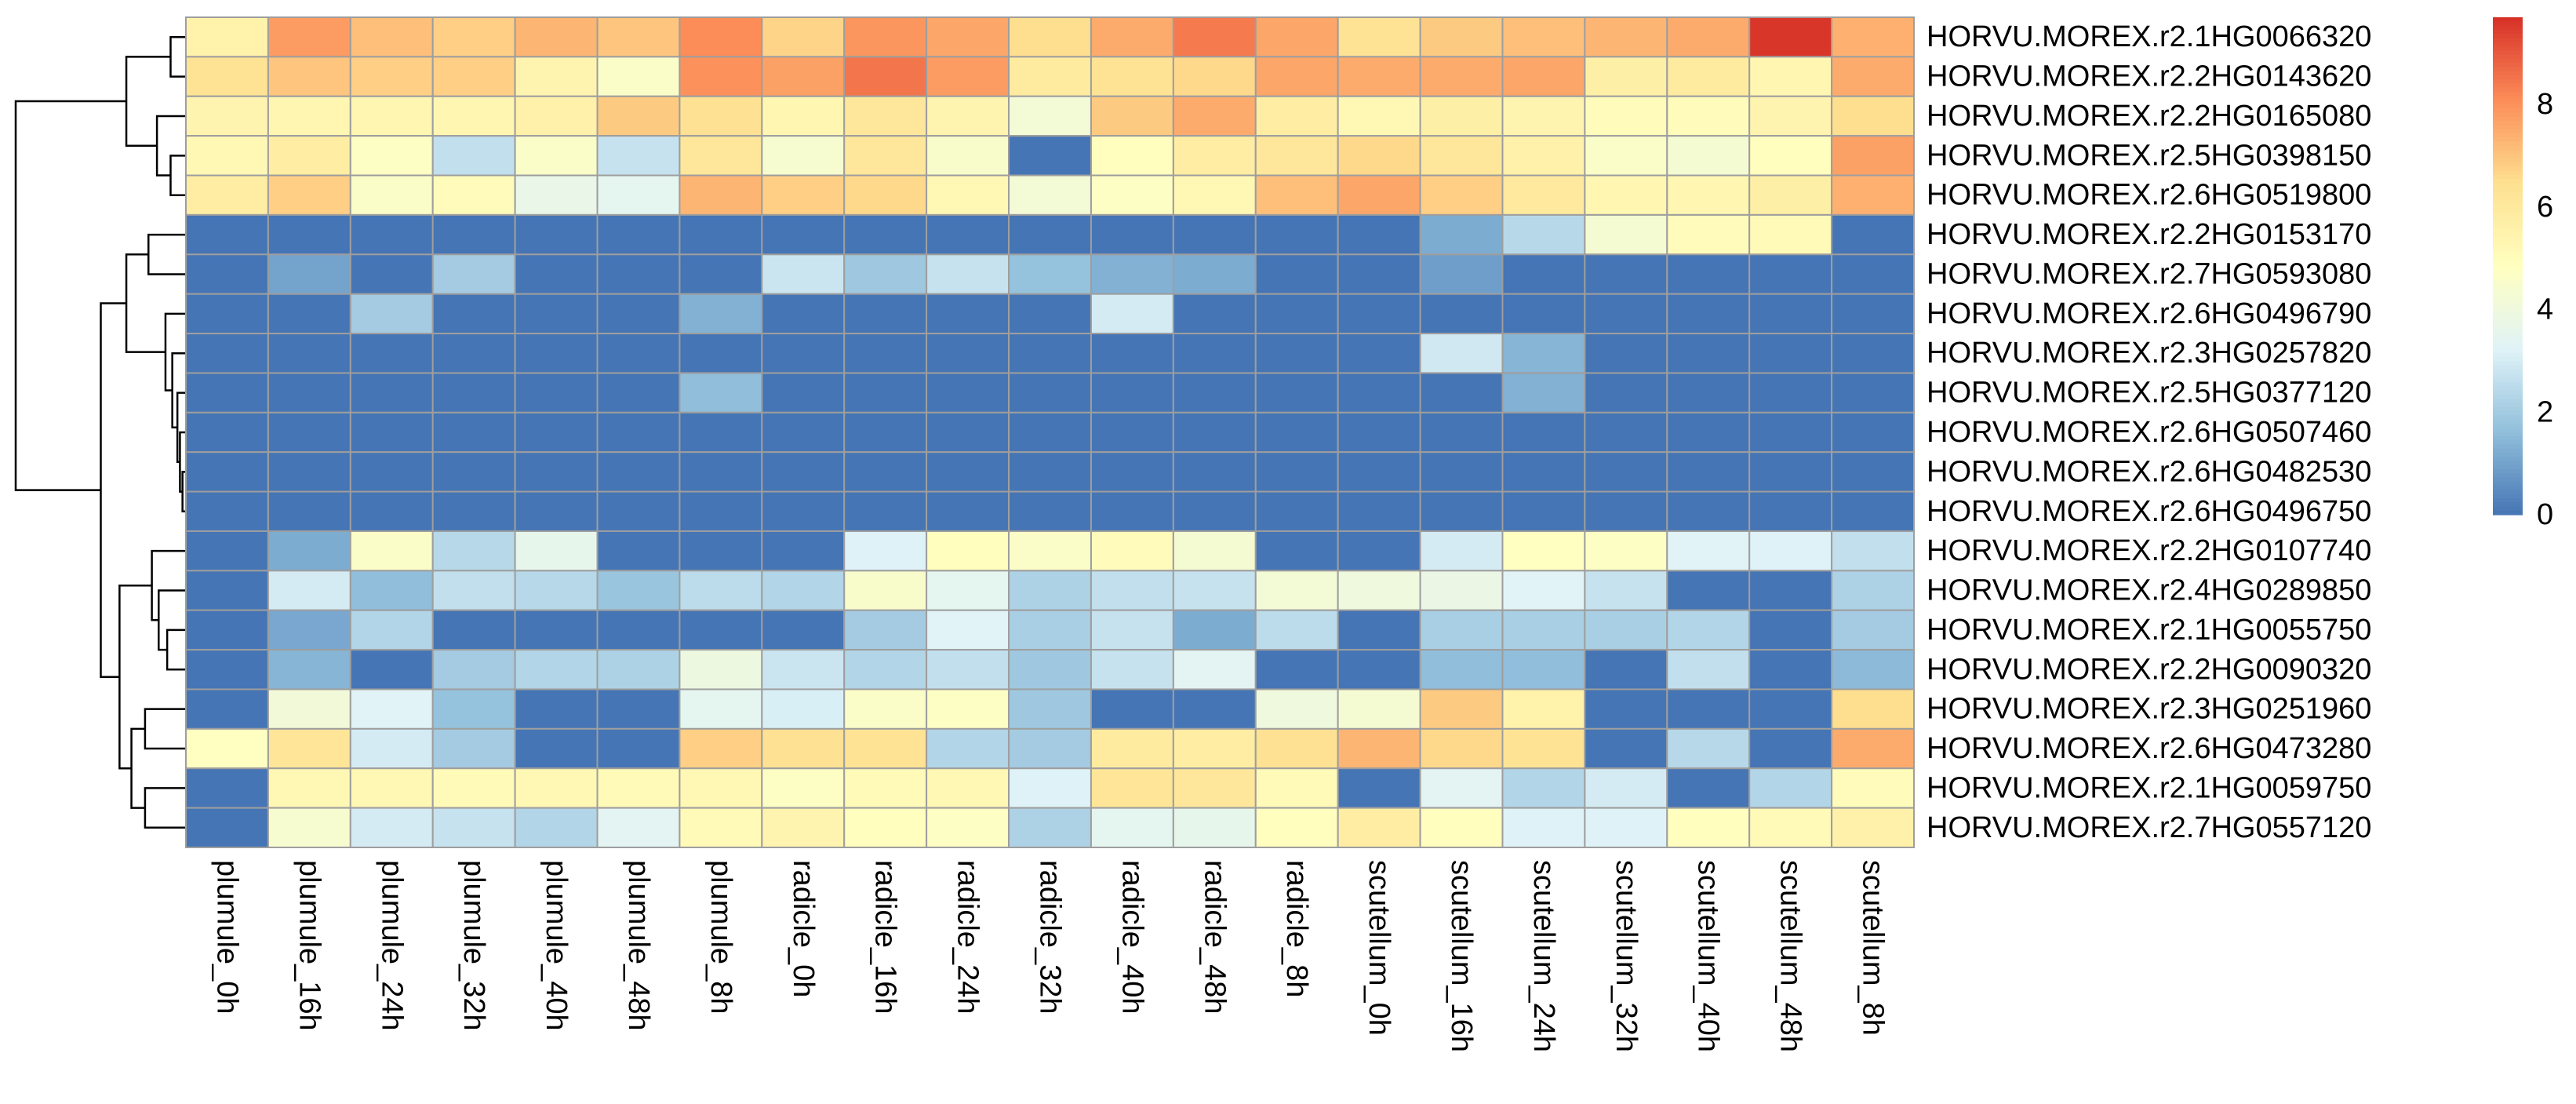 The height and width of the screenshot is (1104, 2576). I want to click on column-label: scutellum_24h, so click(1543, 956).